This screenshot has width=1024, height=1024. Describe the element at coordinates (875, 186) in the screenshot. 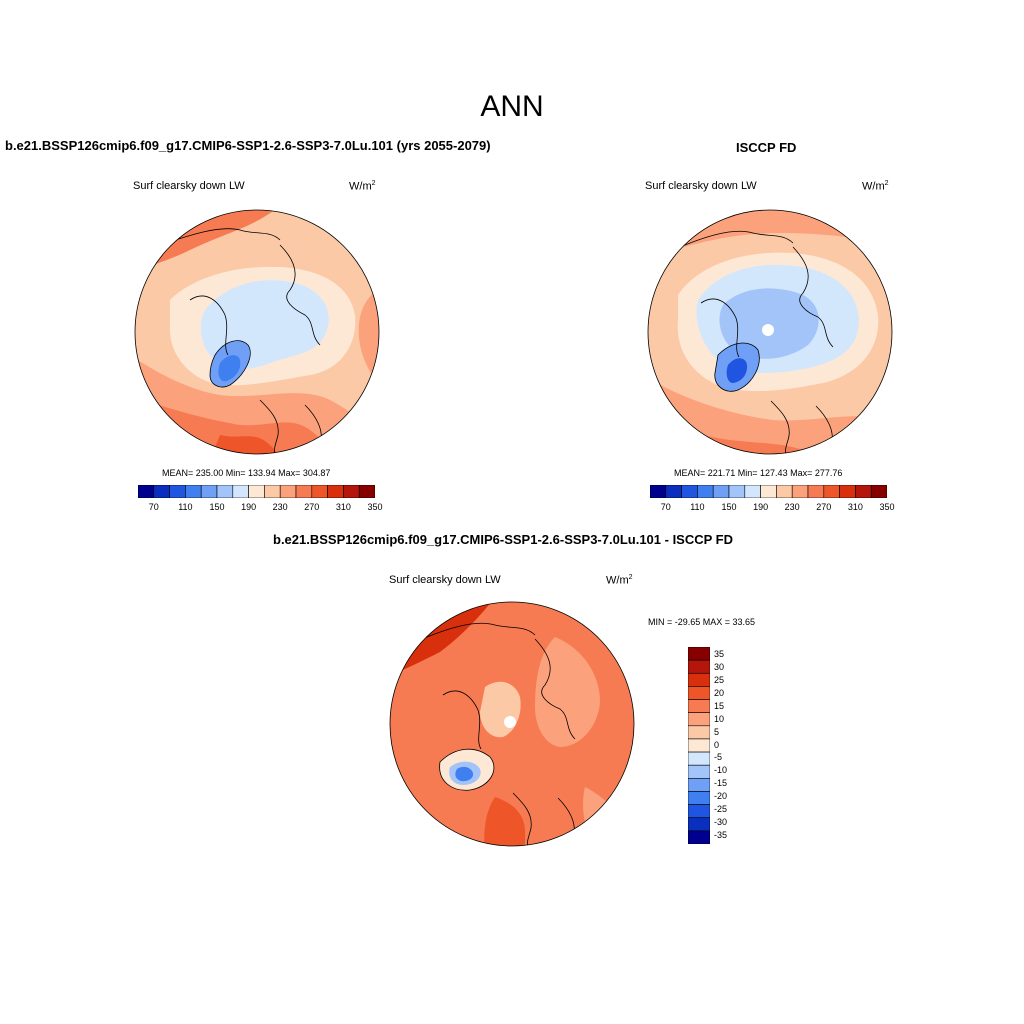

I see `panel2-units-label: W/m2` at that location.